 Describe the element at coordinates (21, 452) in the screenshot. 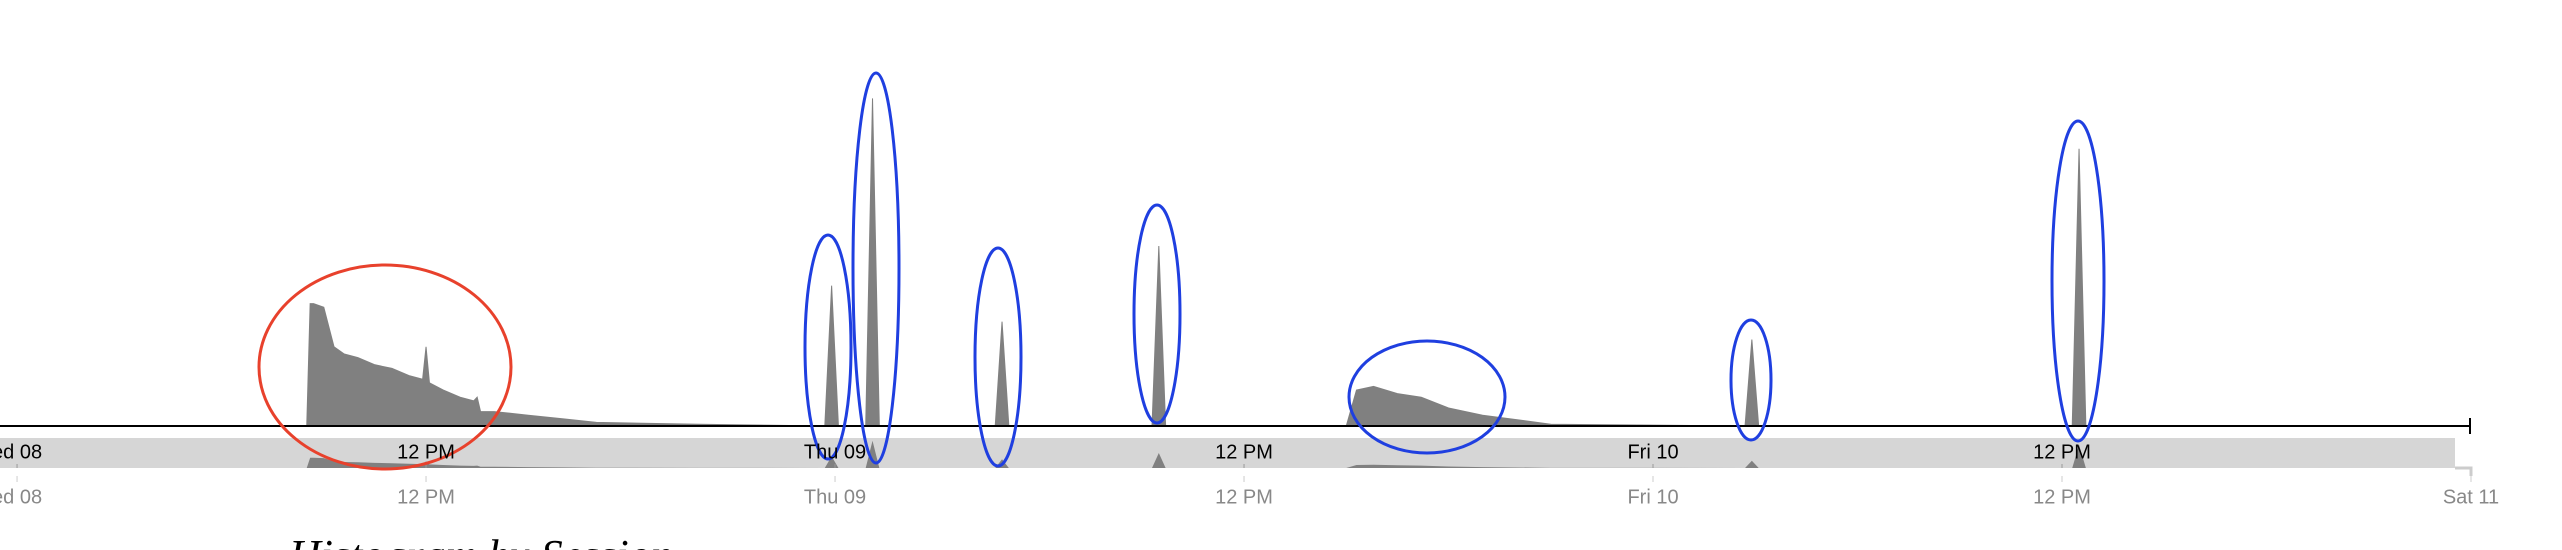

I see `brush-tick-label: ed 08` at that location.